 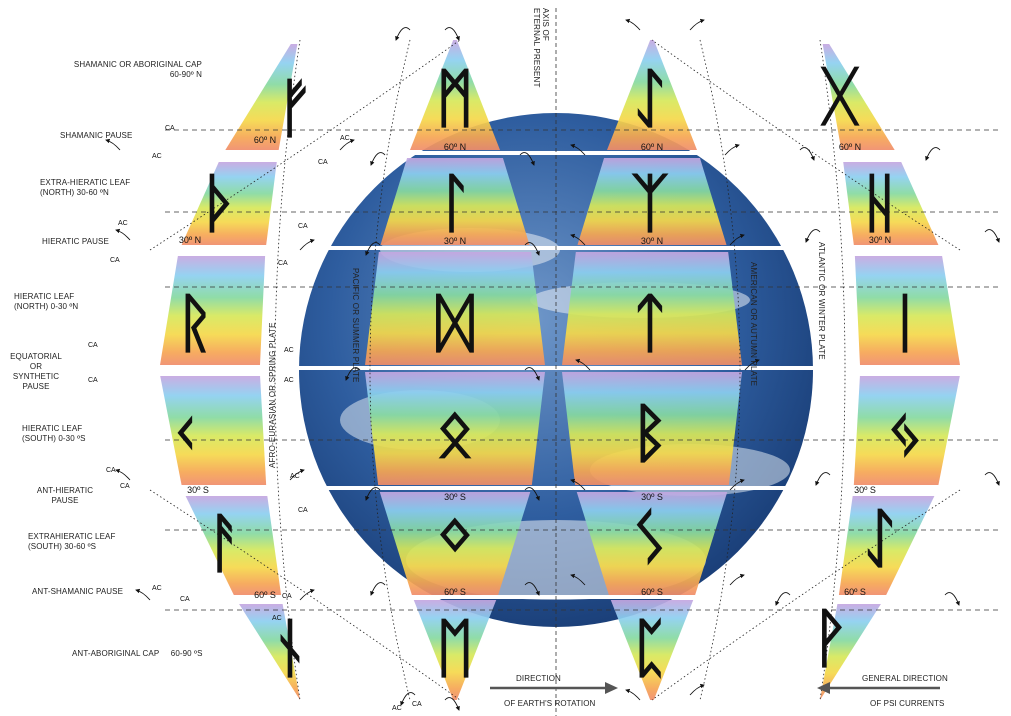 I want to click on rune-berkano: ᛒ, so click(x=650, y=434).